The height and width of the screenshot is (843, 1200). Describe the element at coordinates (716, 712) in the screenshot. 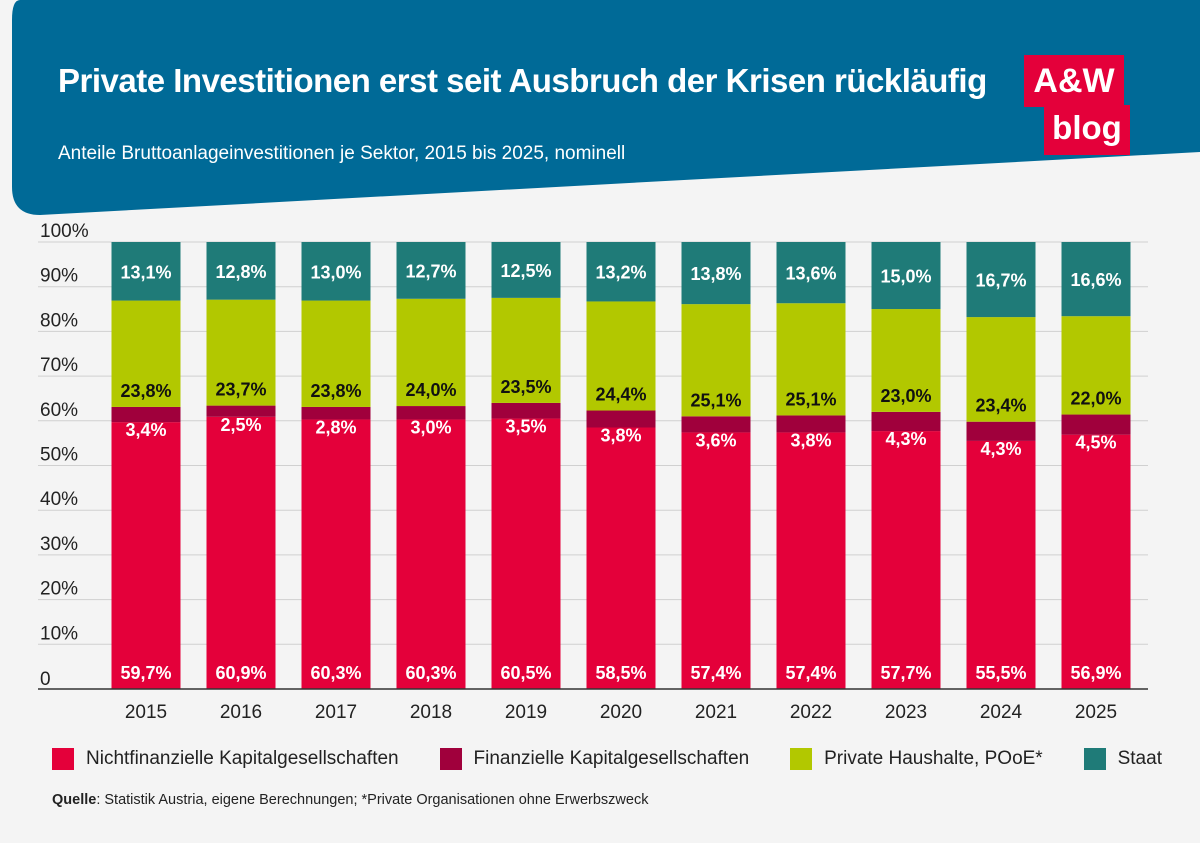

I see `x-tick-label: 2021` at that location.